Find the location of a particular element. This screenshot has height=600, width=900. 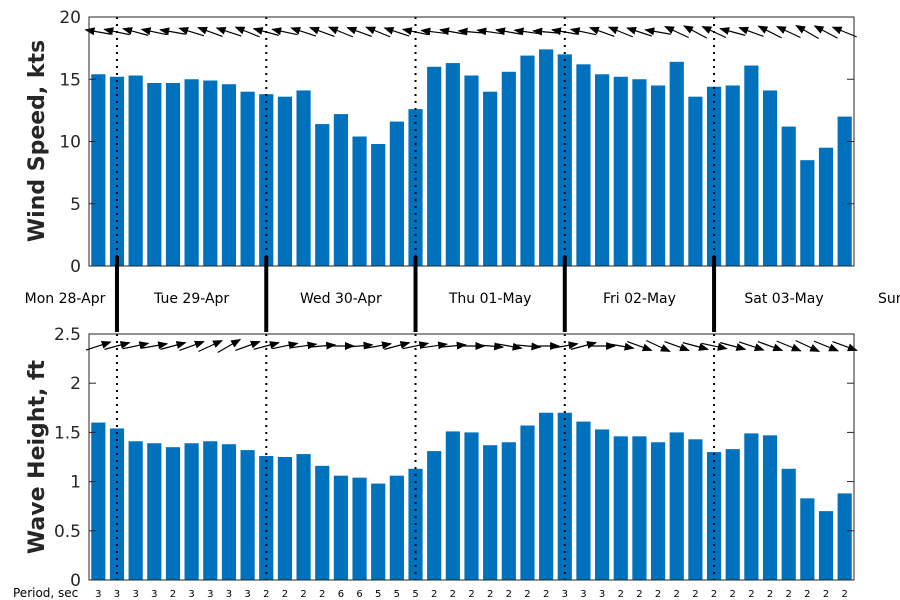

wave-y-tick-label: 2.5 is located at coordinates (67, 335).